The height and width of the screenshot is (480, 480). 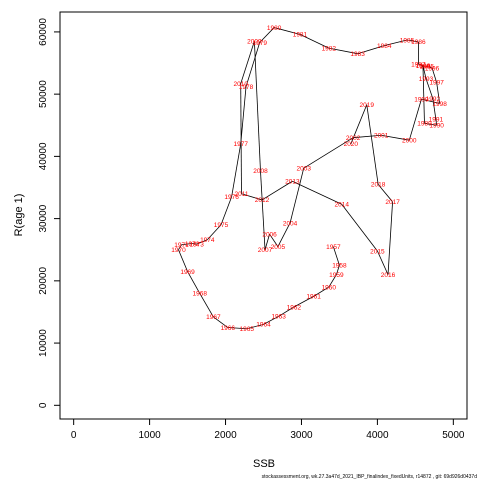 What do you see at coordinates (377, 435) in the screenshot?
I see `x-tick-label: 4000` at bounding box center [377, 435].